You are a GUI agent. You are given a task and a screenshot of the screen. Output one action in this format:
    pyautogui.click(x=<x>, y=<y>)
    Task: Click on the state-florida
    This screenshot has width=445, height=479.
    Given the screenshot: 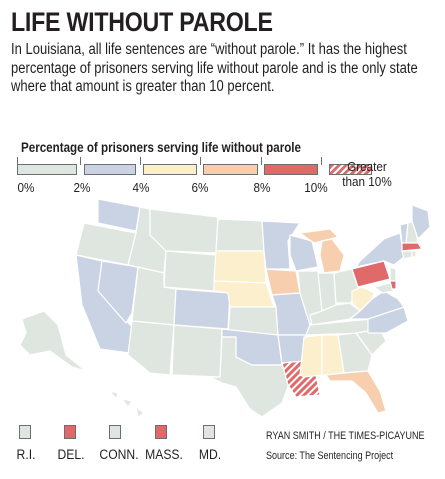 What is the action you would take?
    pyautogui.click(x=356, y=392)
    